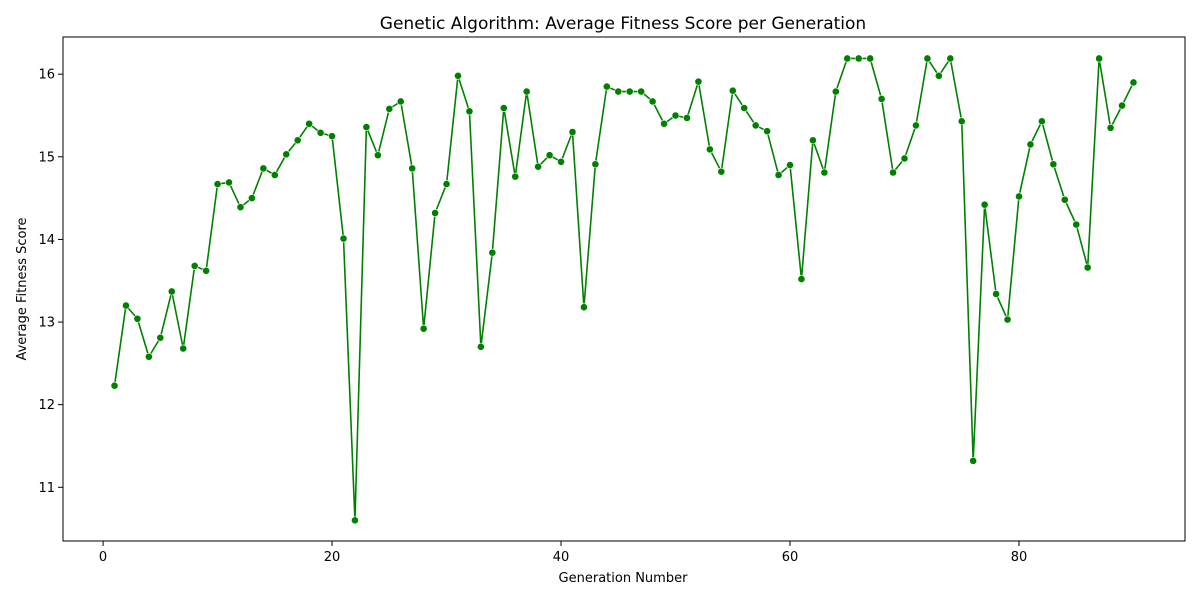  Describe the element at coordinates (46, 240) in the screenshot. I see `y-tick-label: 14` at that location.